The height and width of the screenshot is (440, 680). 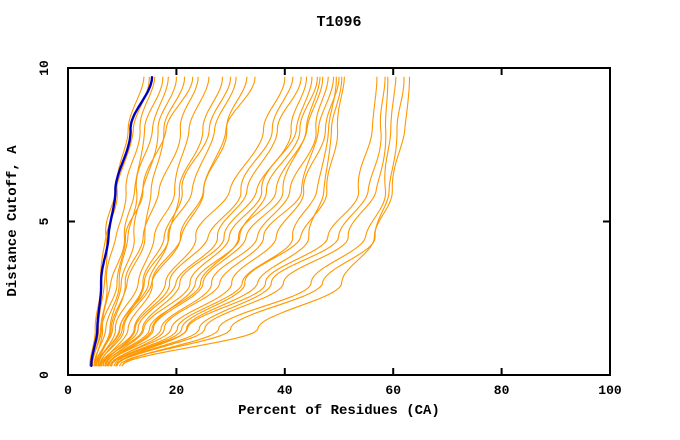 I want to click on chart-title: T1096, so click(x=338, y=22).